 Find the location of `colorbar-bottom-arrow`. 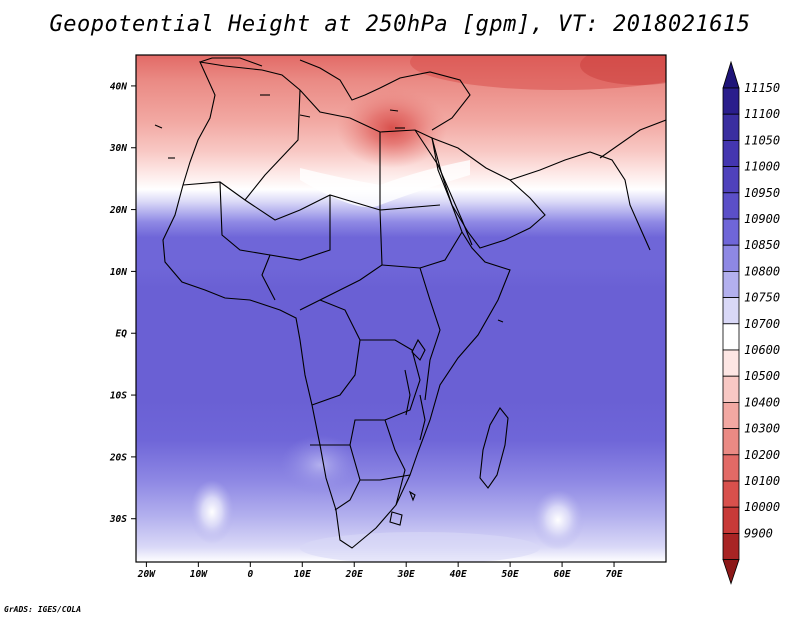

colorbar-bottom-arrow is located at coordinates (731, 572).